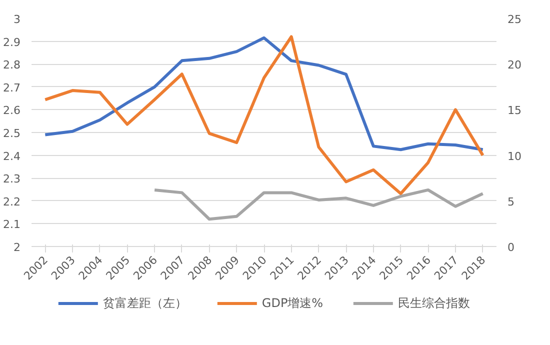 Image resolution: width=550 pixels, height=345 pixels. I want to click on y-tick-label: 2.7, so click(12, 87).